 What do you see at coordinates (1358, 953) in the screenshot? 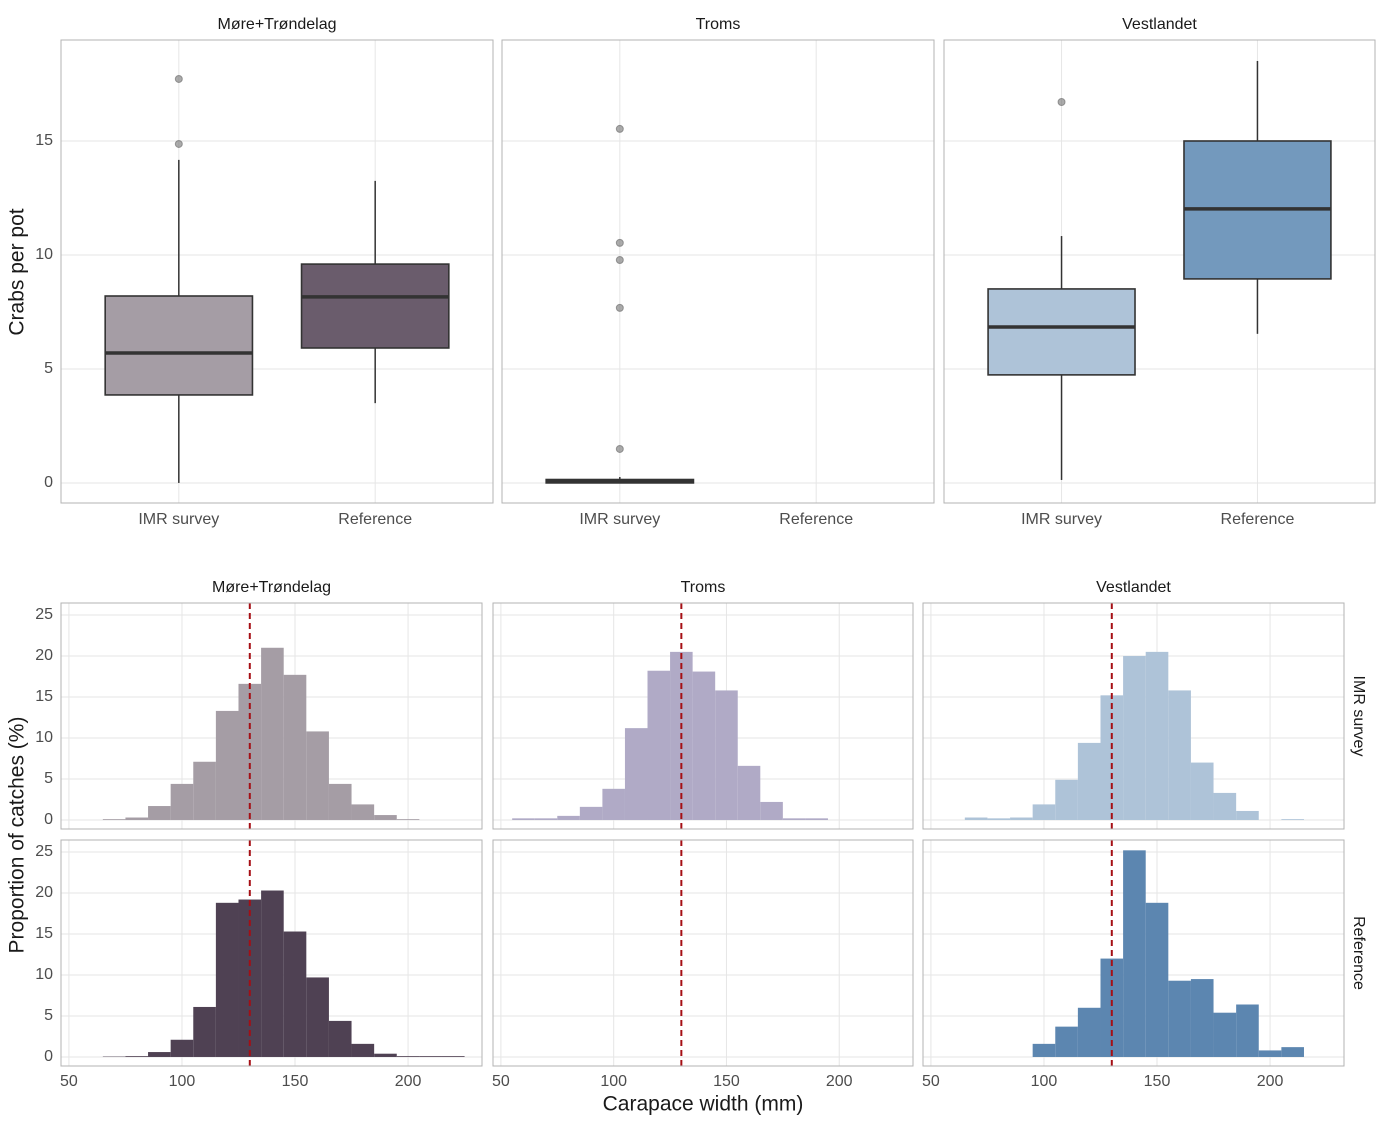
I see `row-strip: Reference` at bounding box center [1358, 953].